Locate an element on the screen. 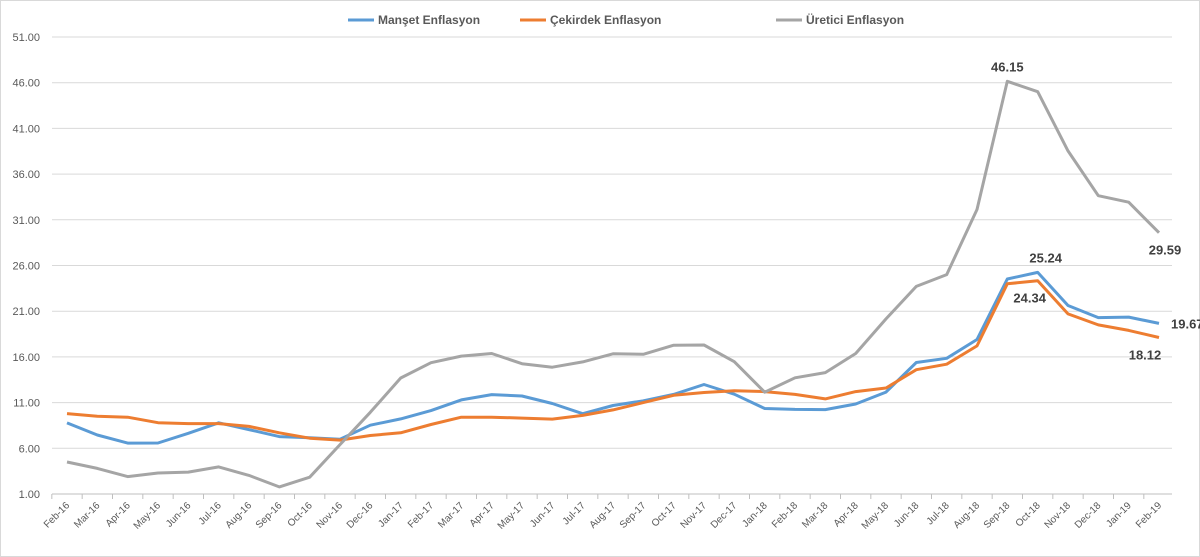  x-tick-label: Nov-18 is located at coordinates (1058, 515).